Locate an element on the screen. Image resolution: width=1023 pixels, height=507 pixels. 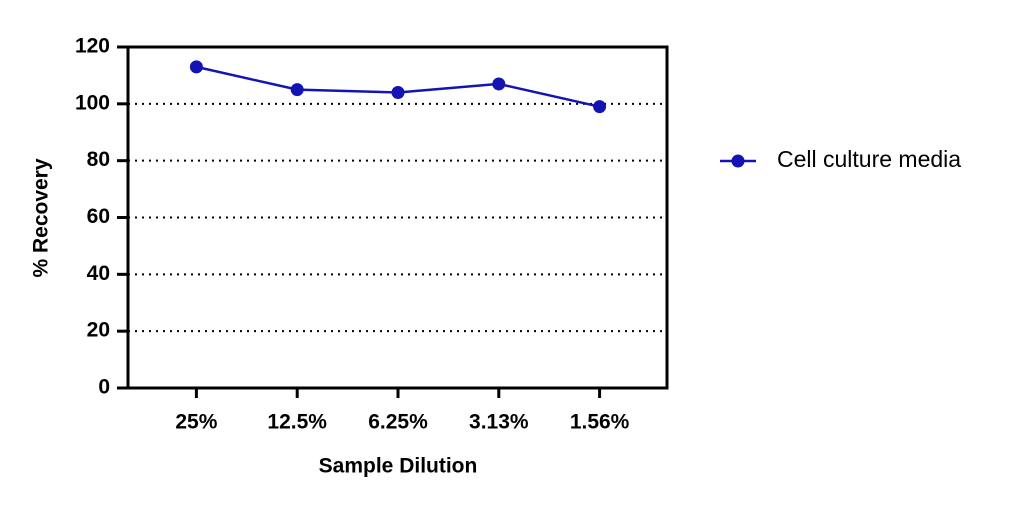
y-tick-label: 100 is located at coordinates (92, 102).